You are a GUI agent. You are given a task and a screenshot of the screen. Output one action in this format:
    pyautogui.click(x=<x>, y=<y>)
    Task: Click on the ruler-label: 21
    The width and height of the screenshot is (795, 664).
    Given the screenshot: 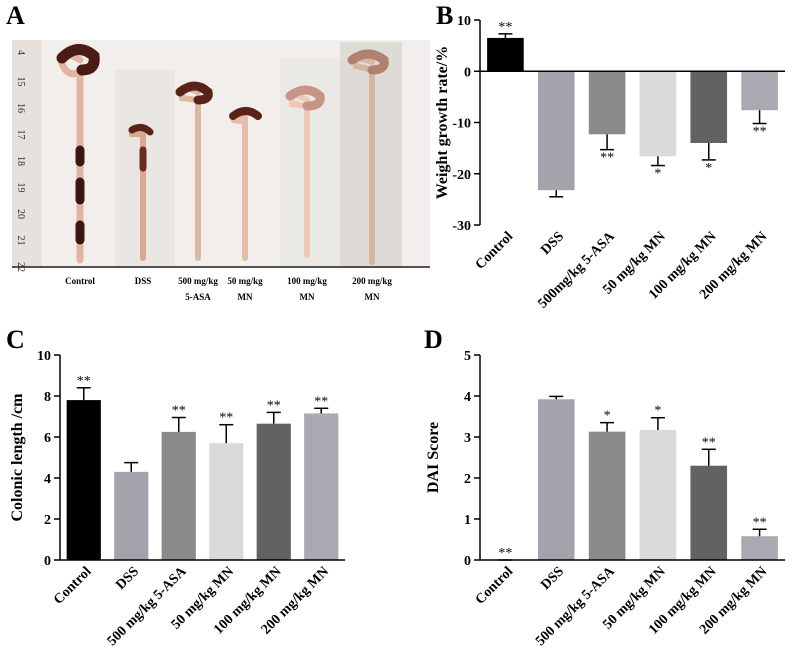 What is the action you would take?
    pyautogui.click(x=20, y=241)
    